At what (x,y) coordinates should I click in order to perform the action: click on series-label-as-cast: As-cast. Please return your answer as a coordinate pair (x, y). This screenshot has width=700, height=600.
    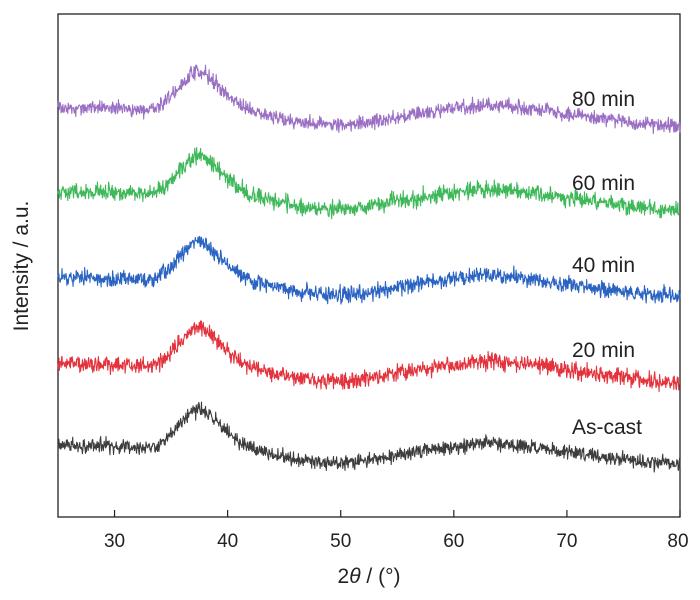
    Looking at the image, I should click on (607, 427).